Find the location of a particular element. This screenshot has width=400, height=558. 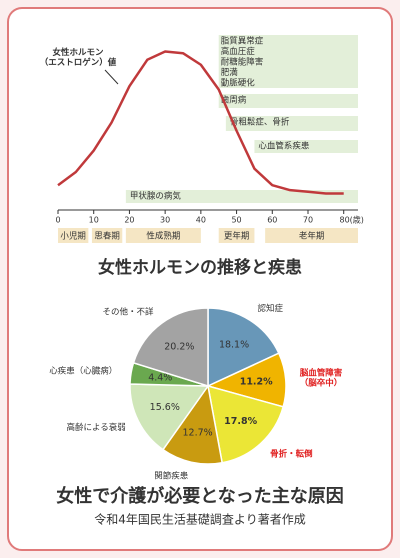

x-tick-label: 30 is located at coordinates (165, 220).